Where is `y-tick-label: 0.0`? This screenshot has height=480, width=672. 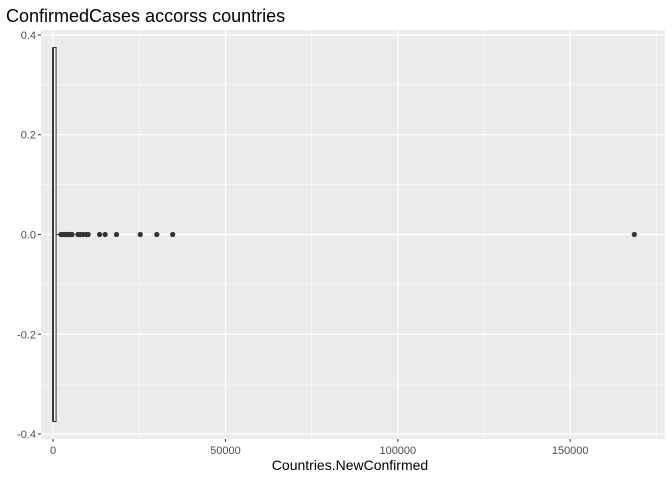 y-tick-label: 0.0 is located at coordinates (28, 236).